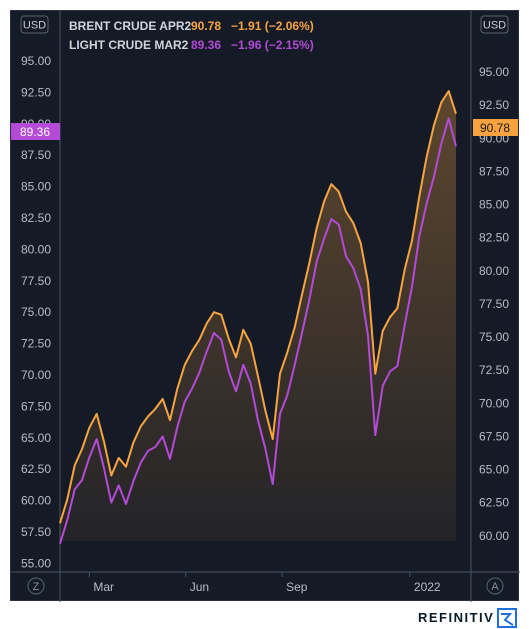 The width and height of the screenshot is (529, 629). I want to click on left-tick-label: 70.00, so click(36, 375).